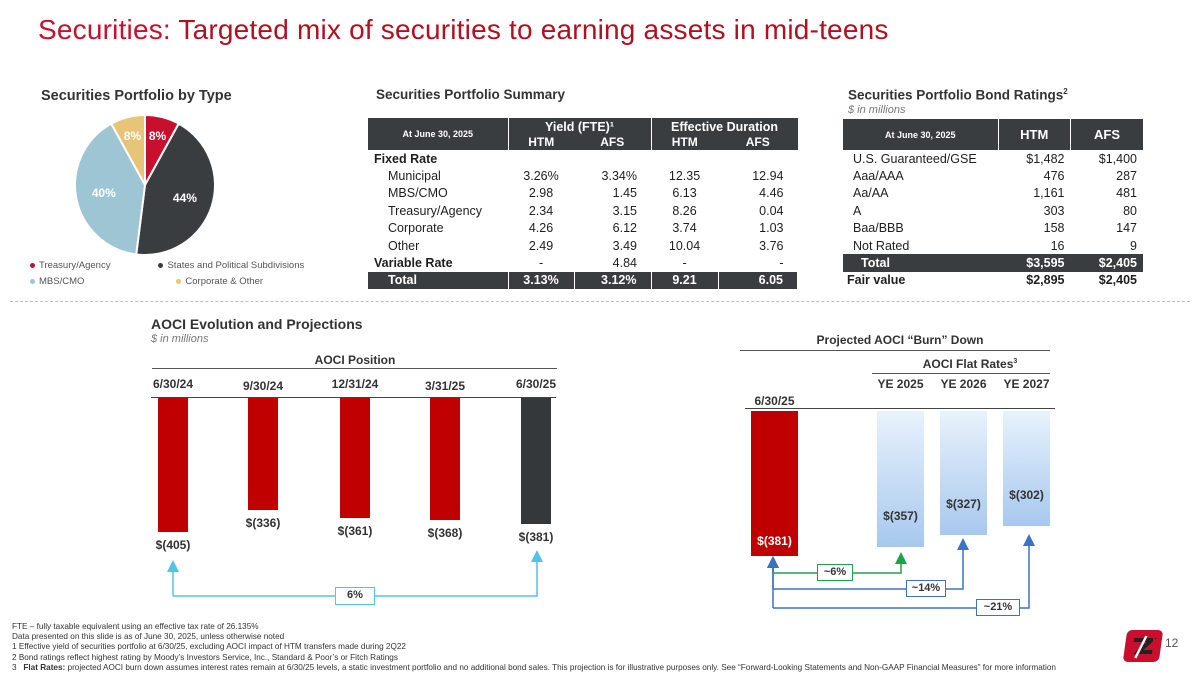 The image size is (1200, 675). What do you see at coordinates (684, 193) in the screenshot?
I see `table-cell: 6.13` at bounding box center [684, 193].